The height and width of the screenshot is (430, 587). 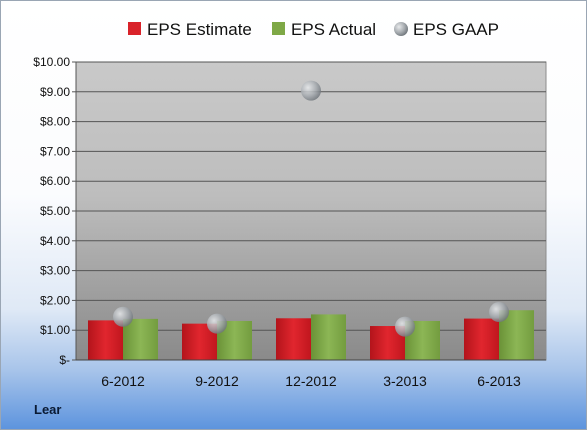 I want to click on bar-eps-actual-12-2012, so click(x=328, y=337).